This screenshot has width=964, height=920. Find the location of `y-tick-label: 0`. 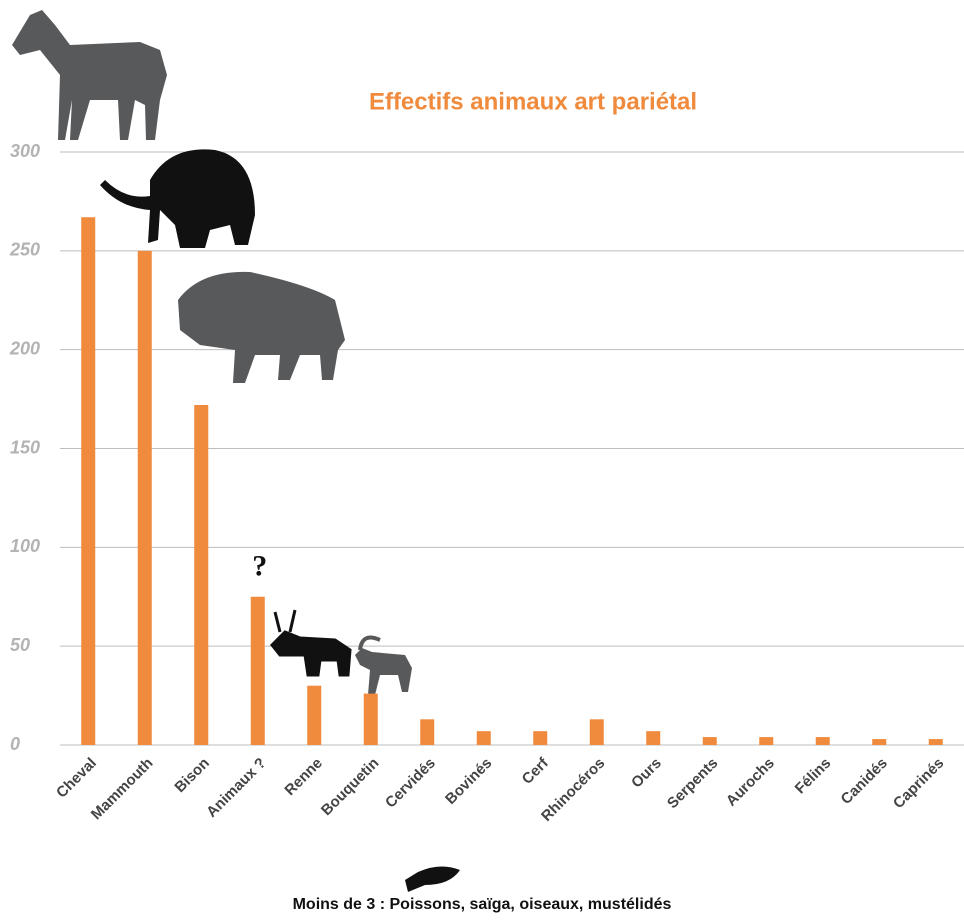

y-tick-label: 0 is located at coordinates (15, 744).